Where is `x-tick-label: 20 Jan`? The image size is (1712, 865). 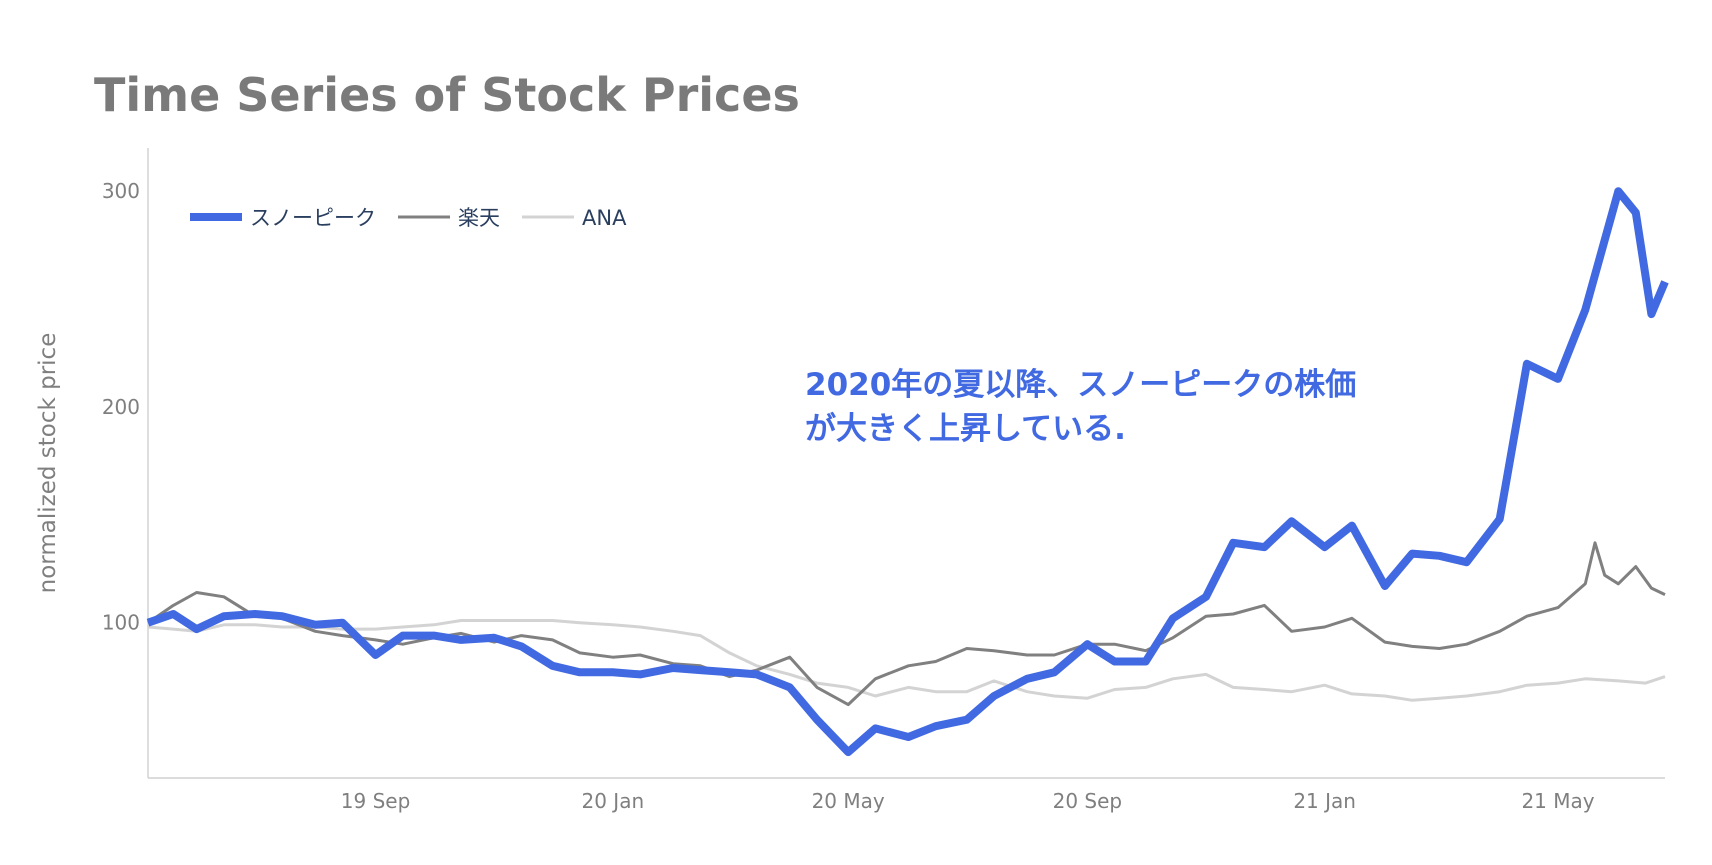
x-tick-label: 20 Jan is located at coordinates (613, 801).